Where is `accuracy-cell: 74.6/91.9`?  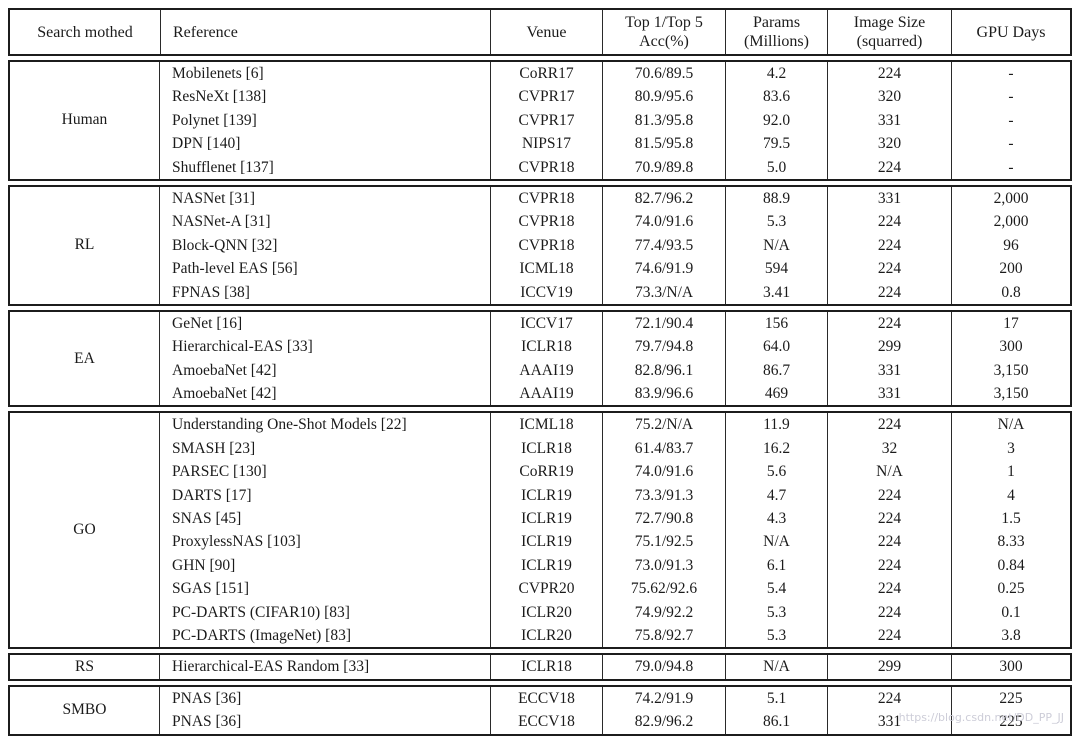
accuracy-cell: 74.6/91.9 is located at coordinates (663, 269).